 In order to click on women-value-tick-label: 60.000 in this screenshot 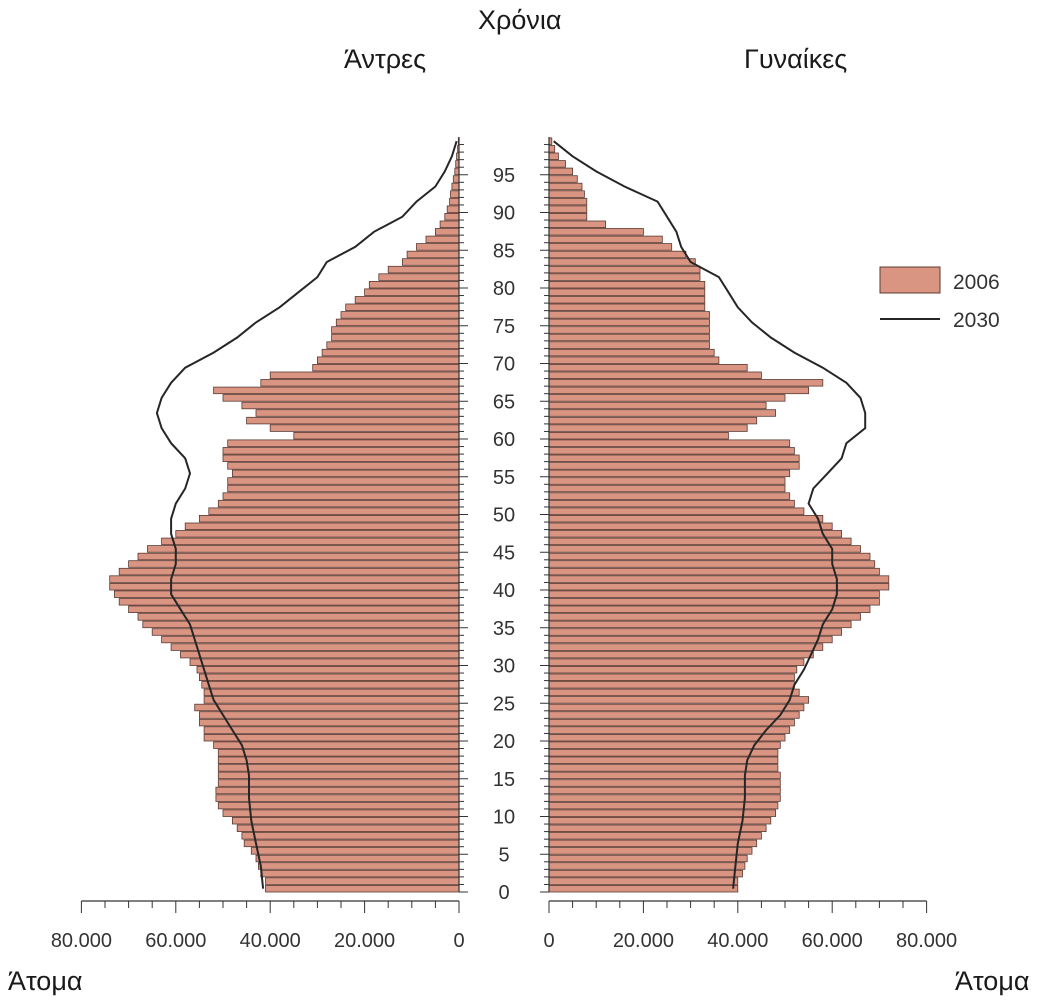, I will do `click(832, 941)`.